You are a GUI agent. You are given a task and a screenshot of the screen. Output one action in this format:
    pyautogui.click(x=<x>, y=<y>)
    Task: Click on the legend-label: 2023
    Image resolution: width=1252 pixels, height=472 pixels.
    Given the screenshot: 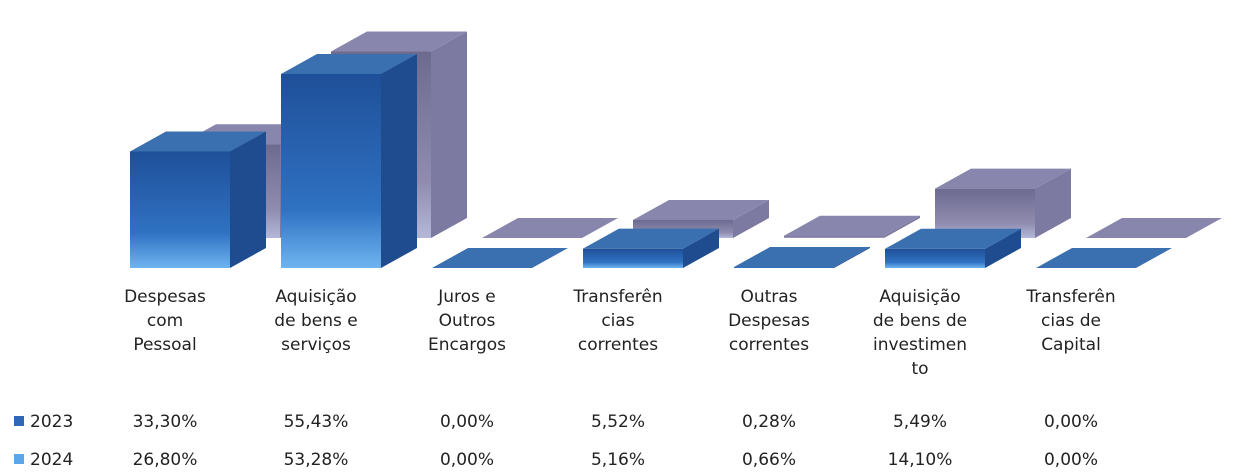 What is the action you would take?
    pyautogui.click(x=51, y=422)
    